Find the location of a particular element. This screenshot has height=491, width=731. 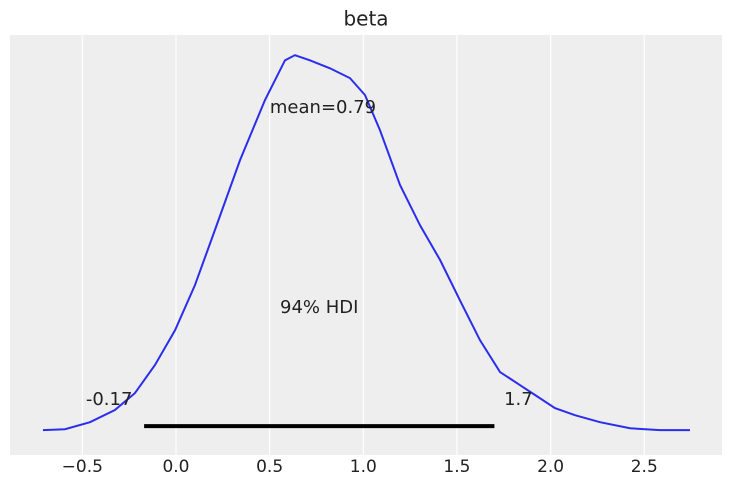

x-tick-label: 0.5 is located at coordinates (269, 467).